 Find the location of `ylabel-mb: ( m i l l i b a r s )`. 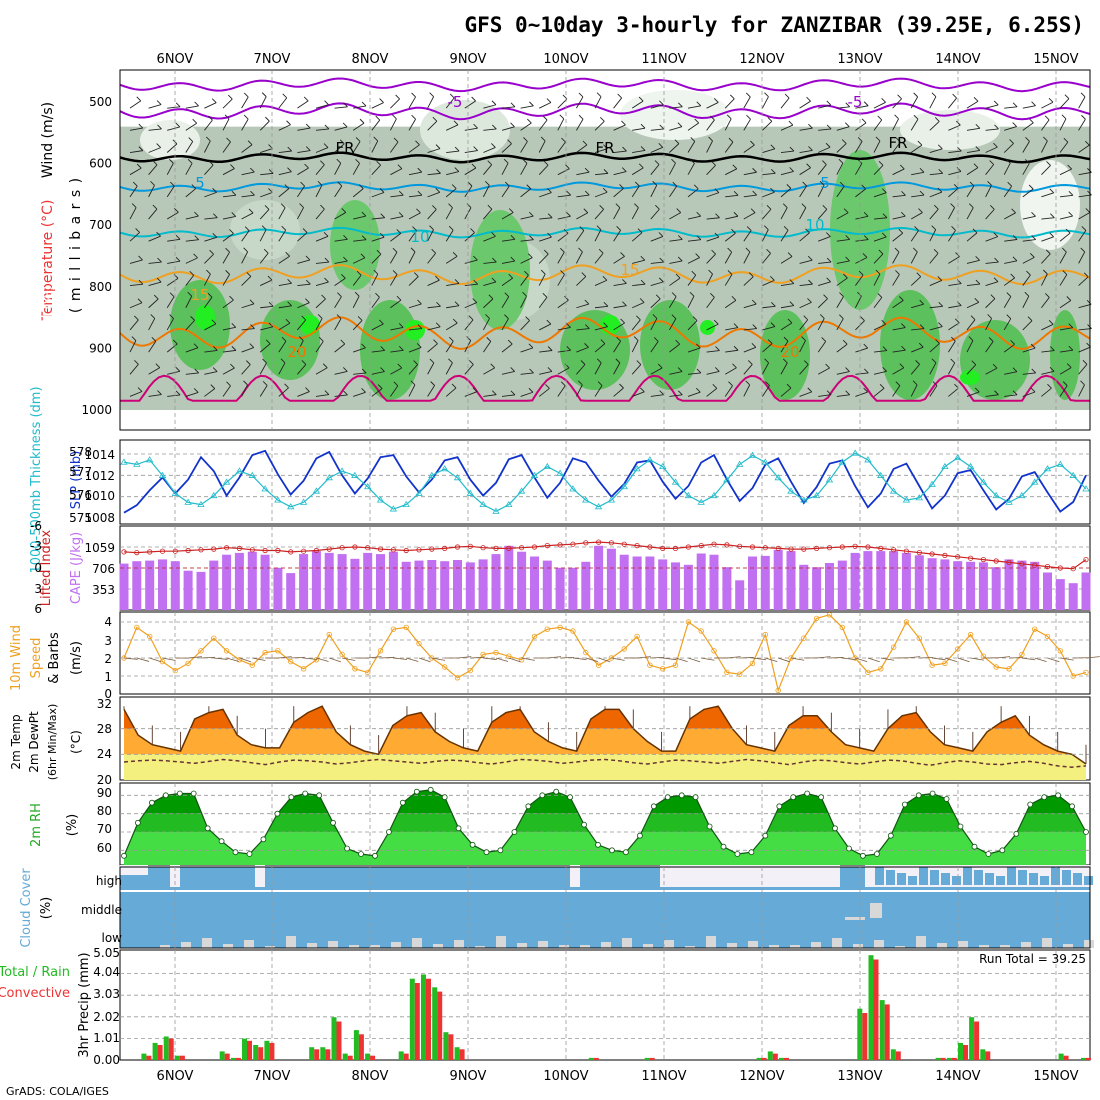

ylabel-mb: ( m i l l i b a r s ) is located at coordinates (76, 245).